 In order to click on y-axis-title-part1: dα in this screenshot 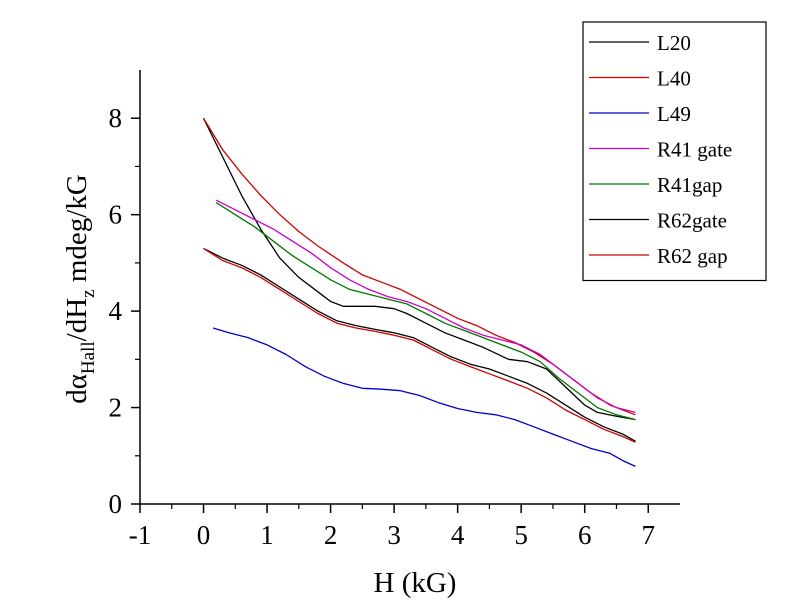, I will do `click(77, 389)`.